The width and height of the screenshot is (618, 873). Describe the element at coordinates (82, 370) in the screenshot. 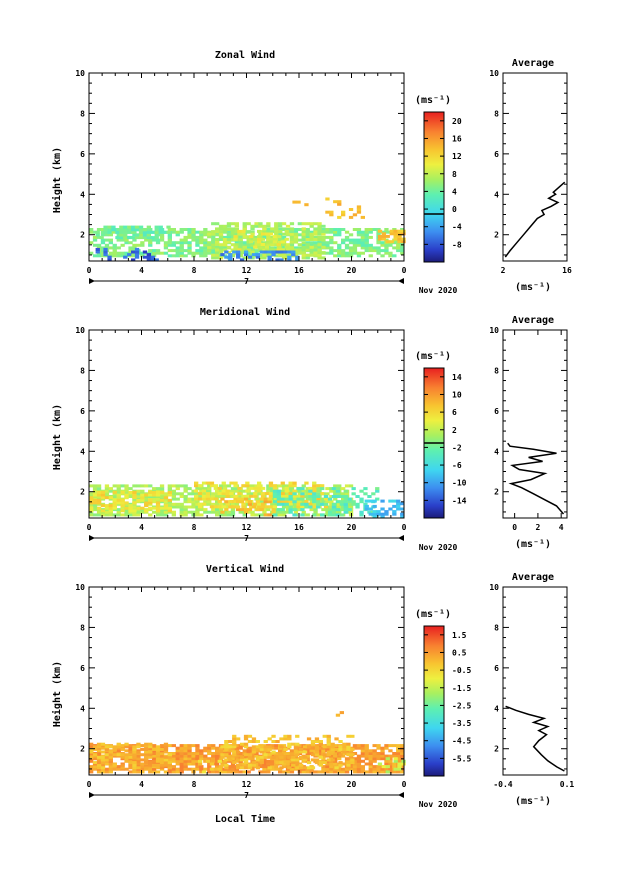

I see `y-tick-label: 8` at that location.